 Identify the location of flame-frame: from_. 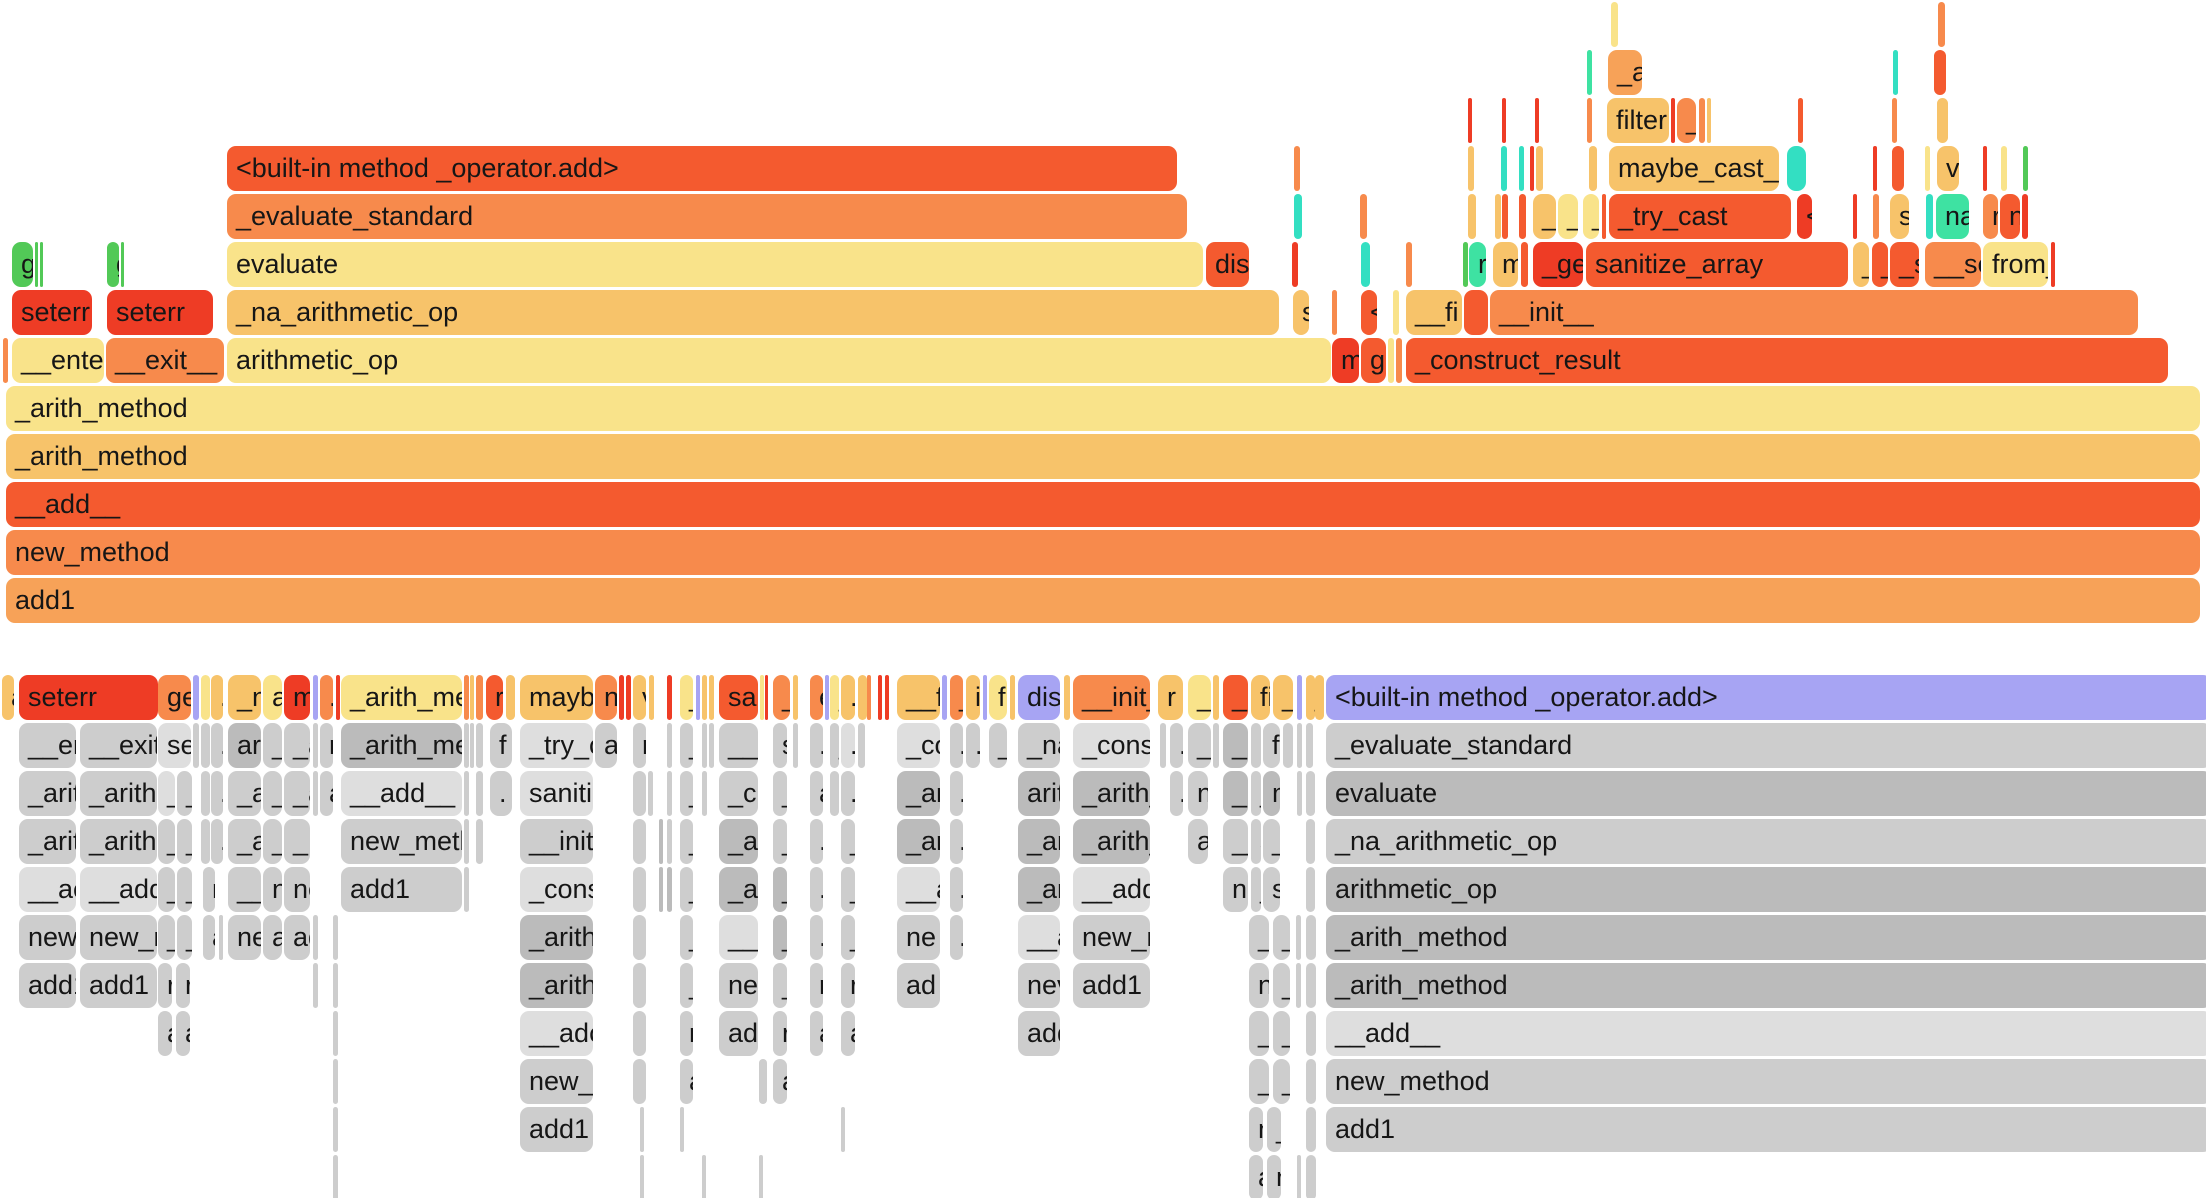
(2015, 264).